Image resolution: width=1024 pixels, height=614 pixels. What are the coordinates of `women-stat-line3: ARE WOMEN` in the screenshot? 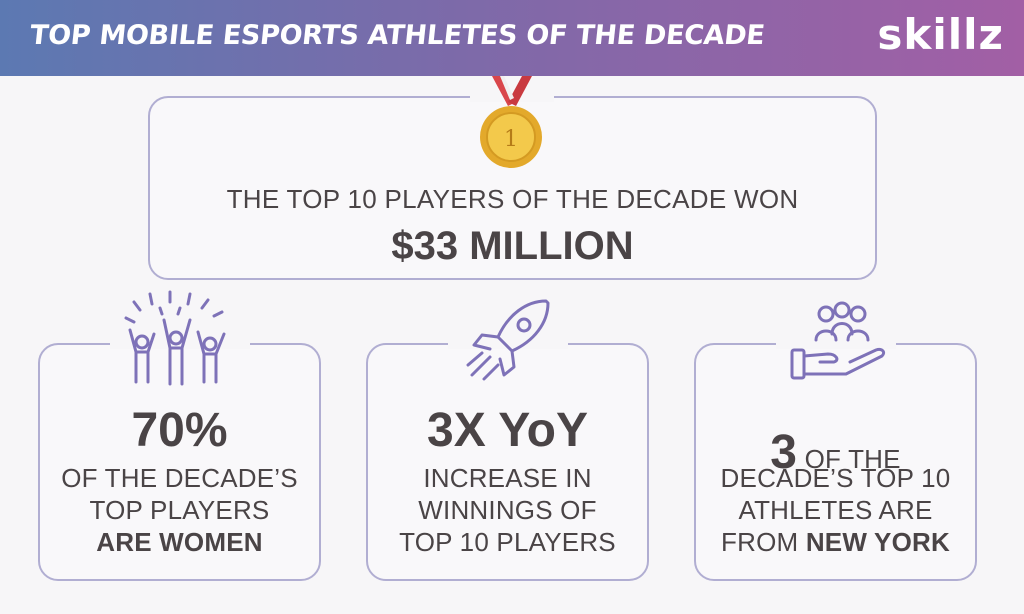 It's located at (179, 542).